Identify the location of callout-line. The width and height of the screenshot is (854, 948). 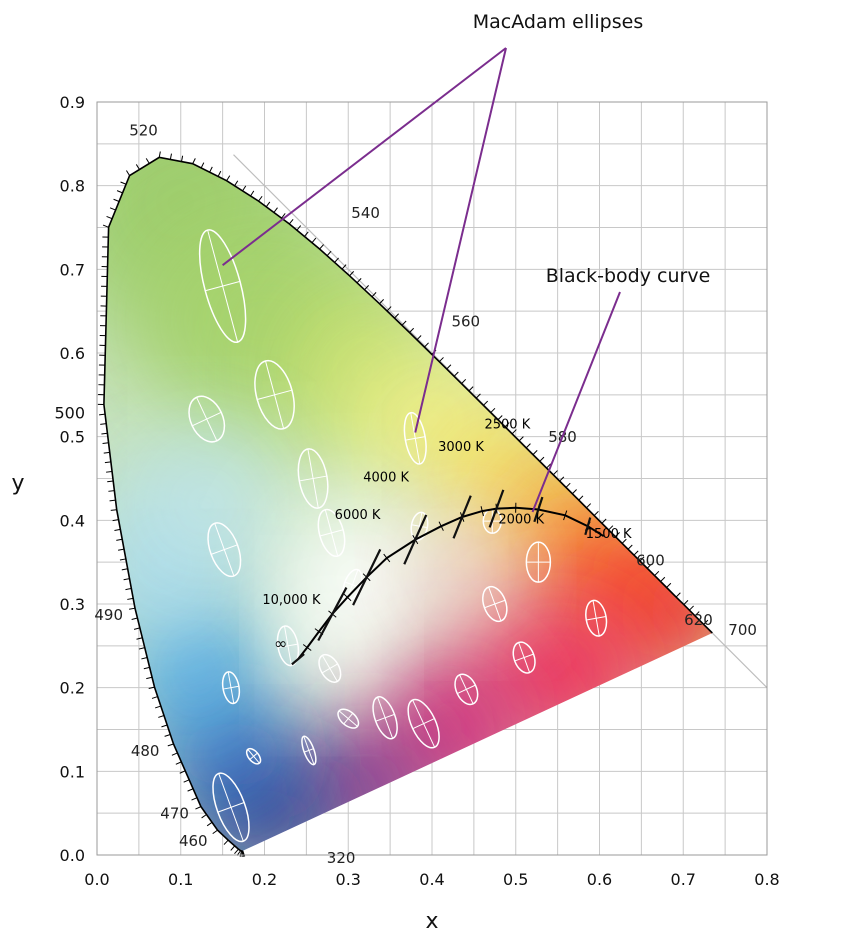
(364, 156).